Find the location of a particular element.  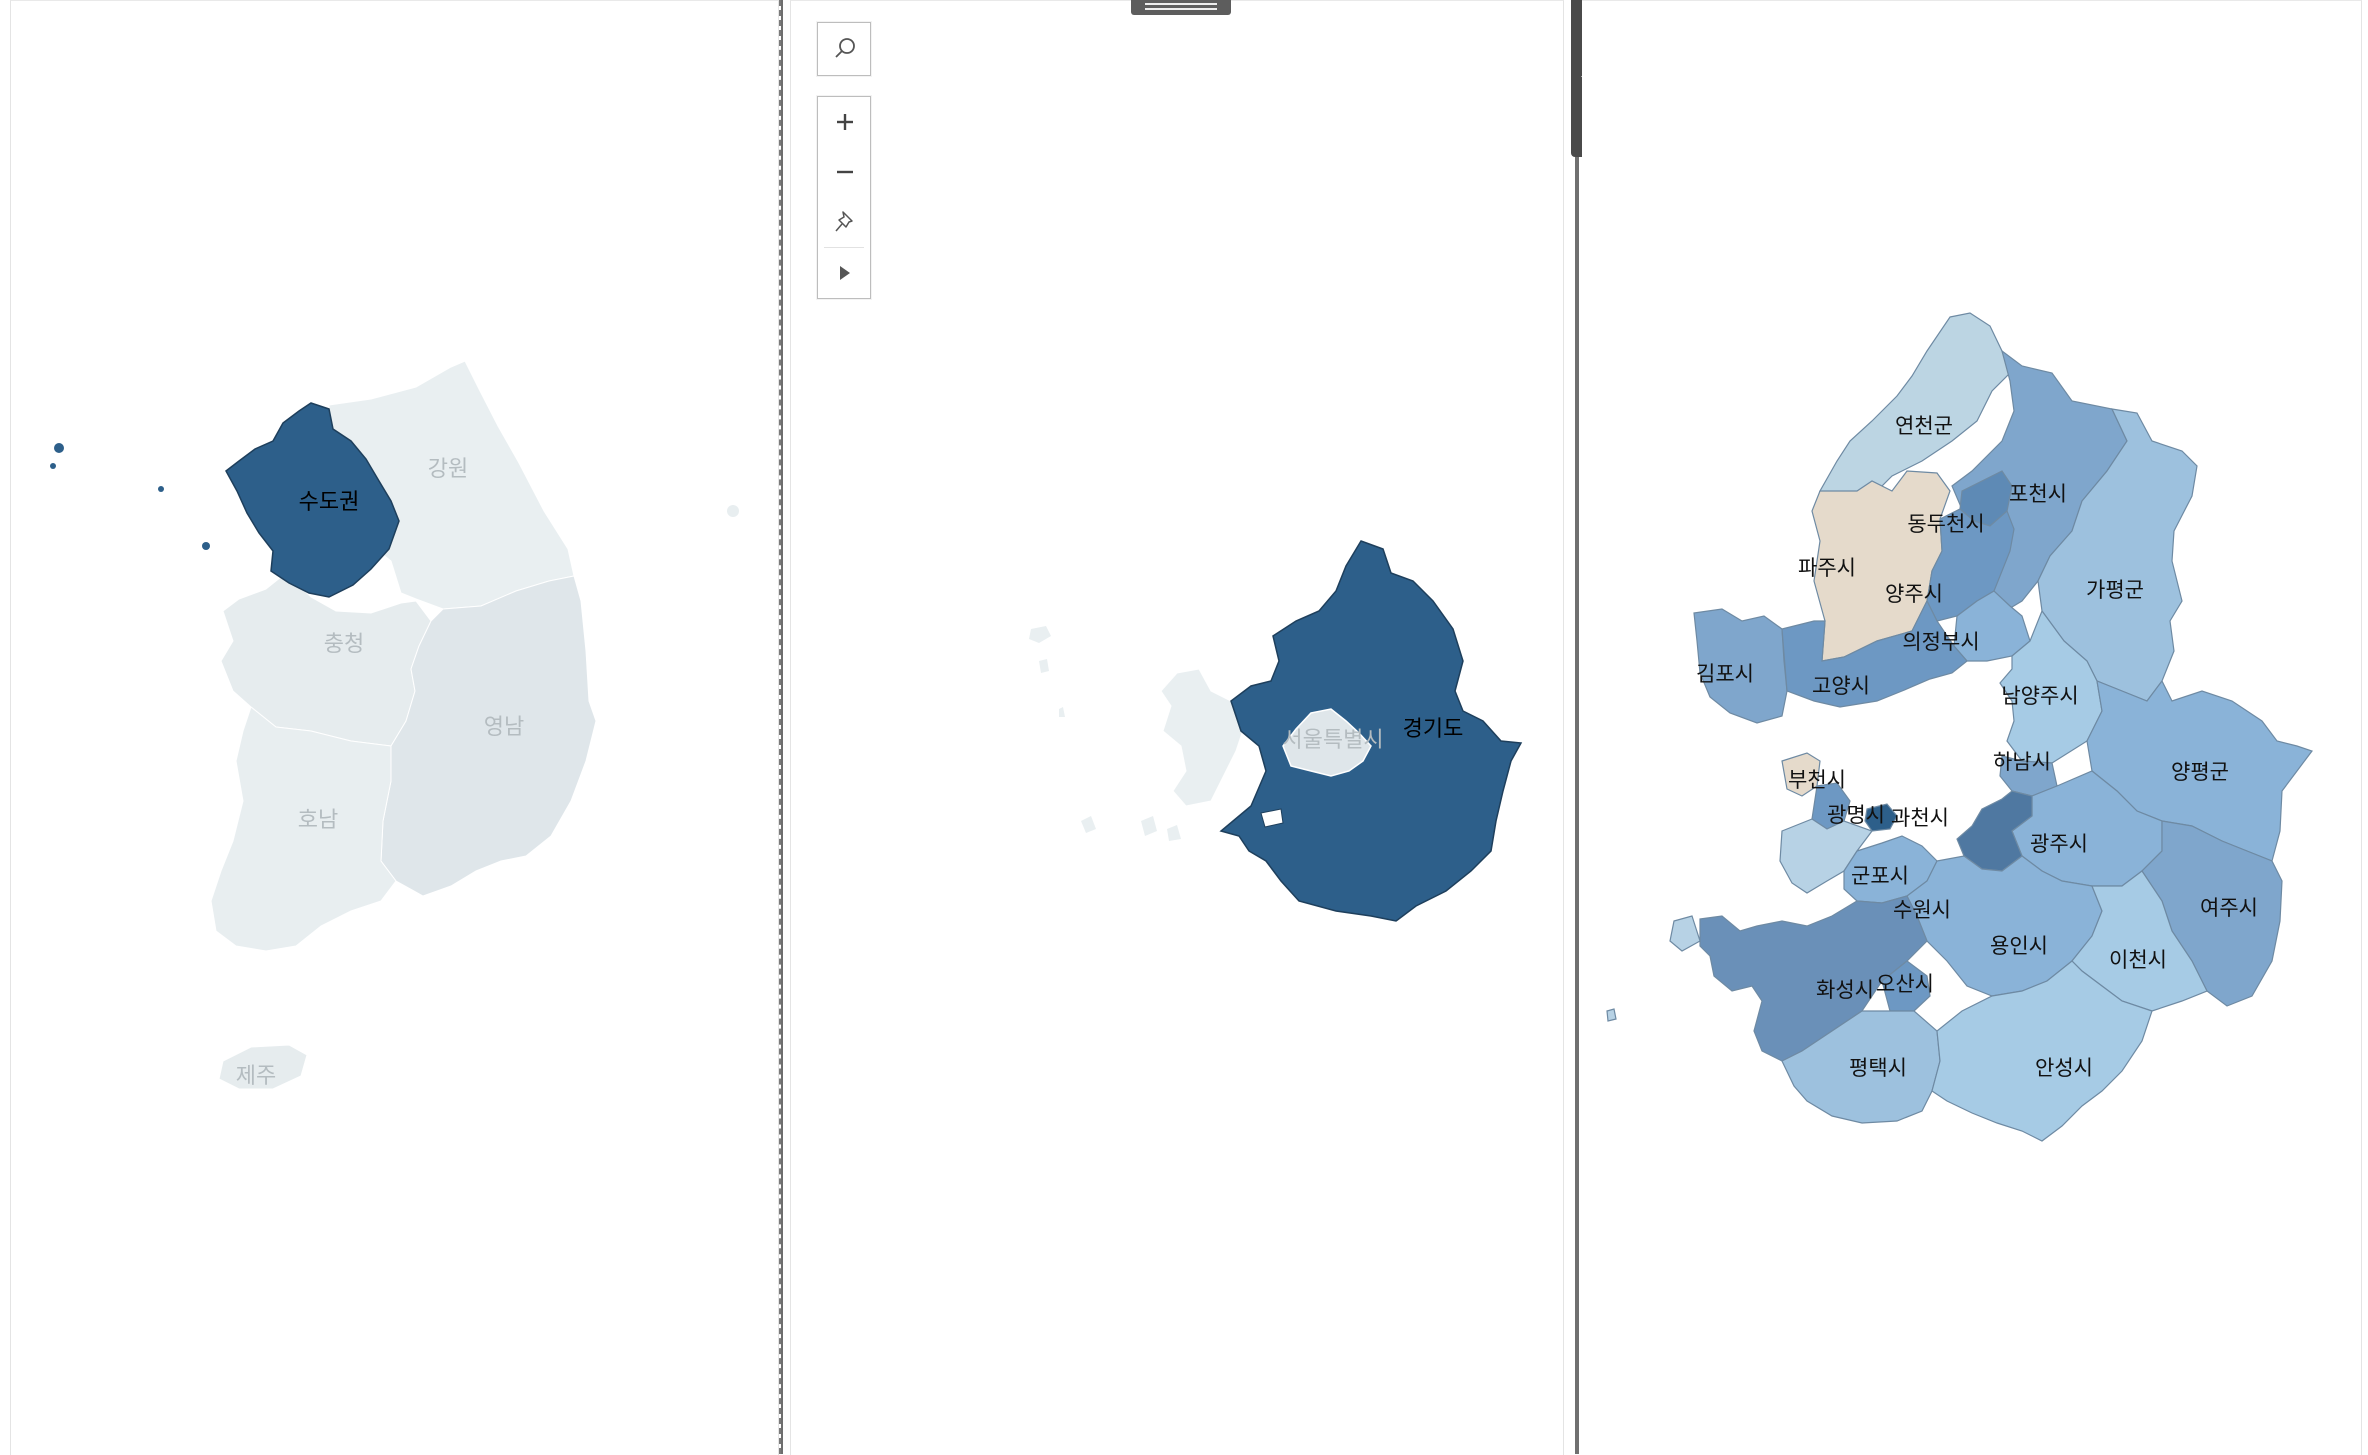

region-label: 가평군 is located at coordinates (2115, 590).